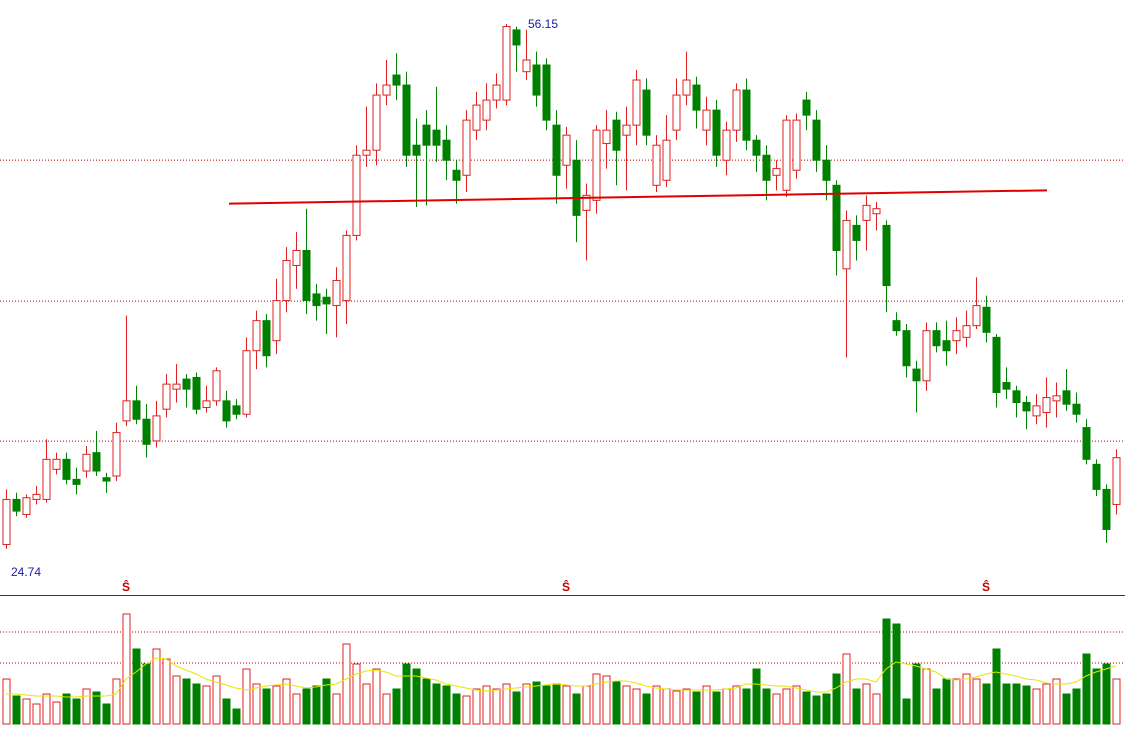 The image size is (1125, 736). I want to click on max-price-label: 56.15, so click(543, 24).